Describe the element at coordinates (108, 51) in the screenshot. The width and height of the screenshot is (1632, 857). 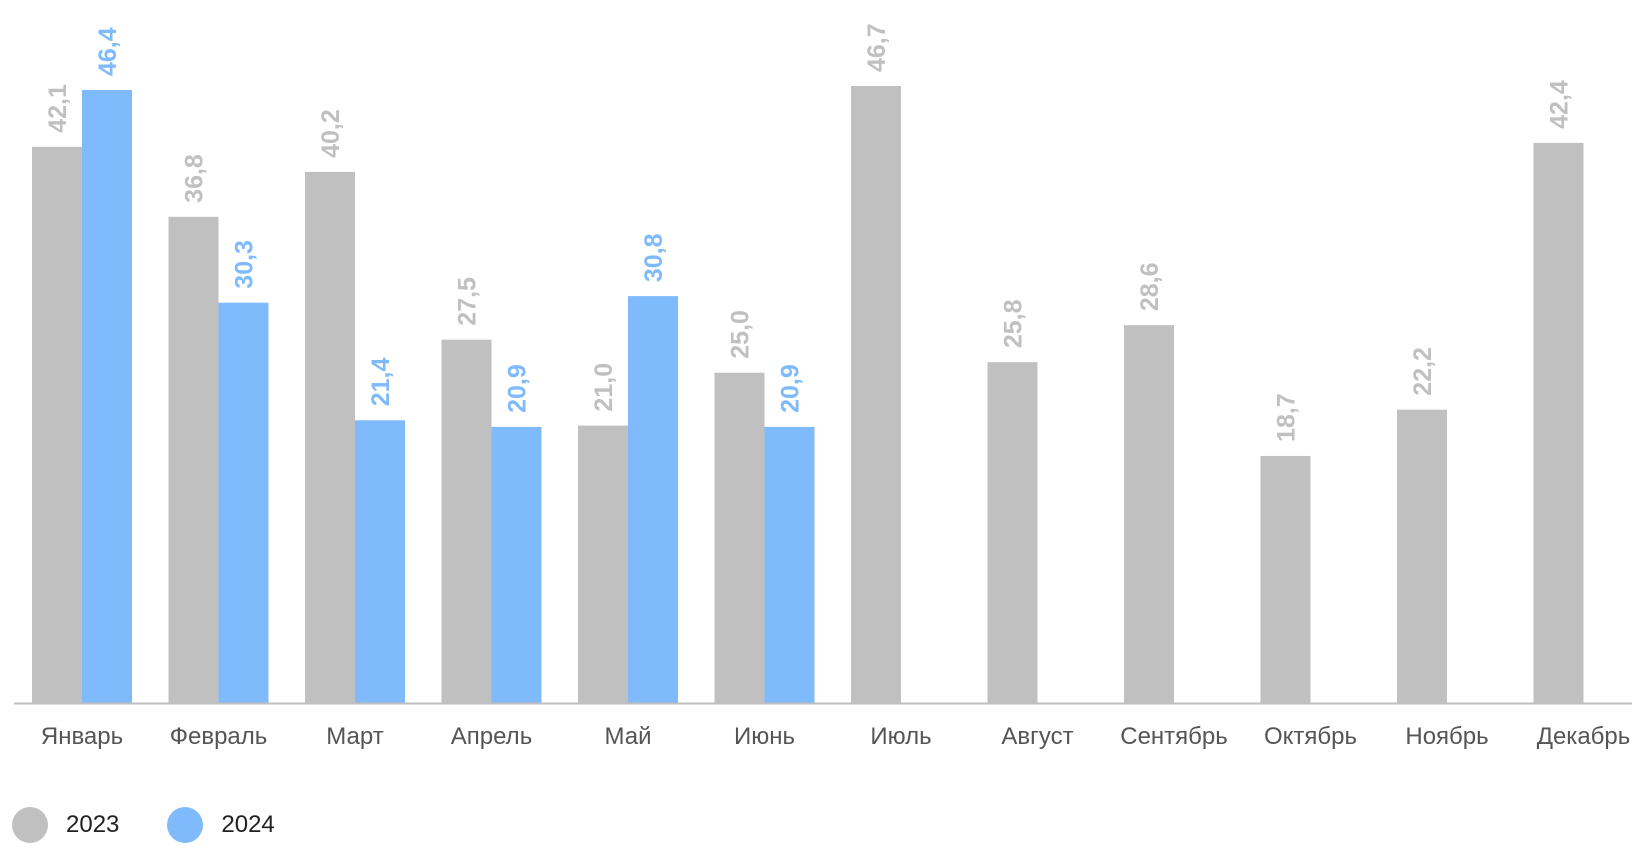
I see `data-label-2024-0: 46,4` at that location.